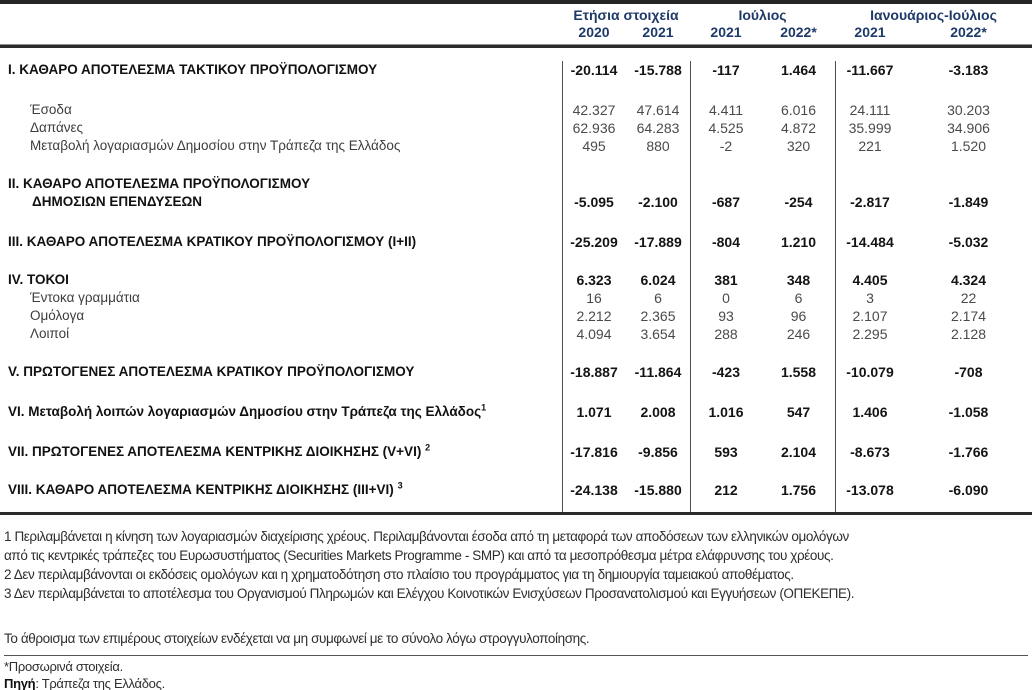  I want to click on value-cell: -24.138, so click(594, 490).